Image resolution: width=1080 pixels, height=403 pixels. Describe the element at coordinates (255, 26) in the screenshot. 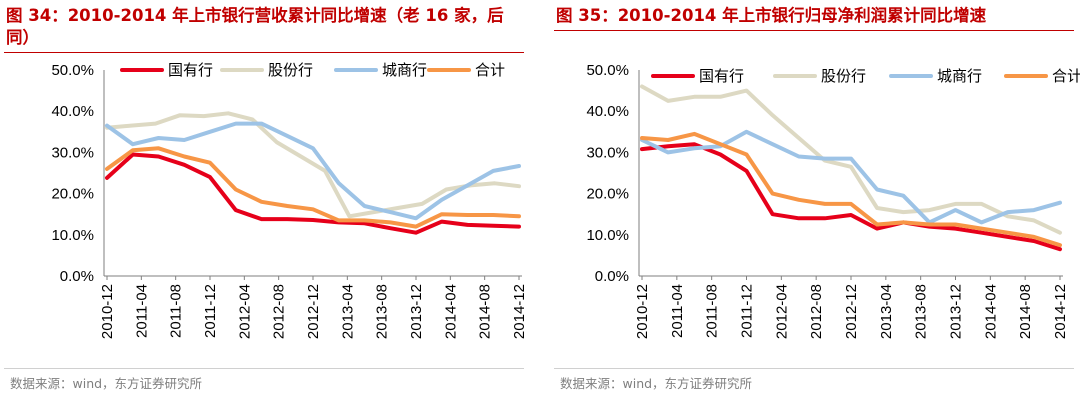

I see `chart-title: 图 34：2010-2014 年上市银行营收累计同比增速（老 16 家，后同）` at that location.